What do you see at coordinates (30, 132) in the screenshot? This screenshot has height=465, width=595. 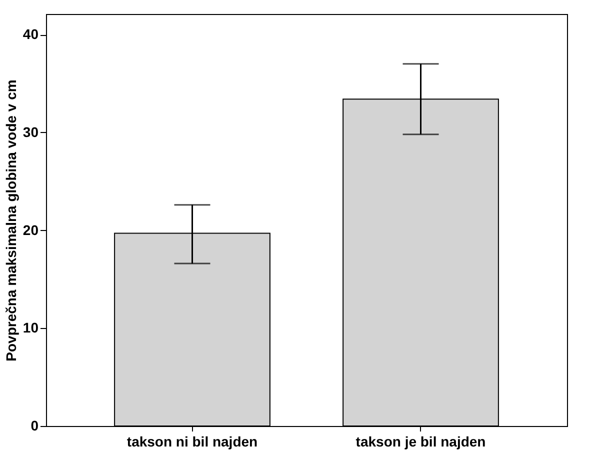 I see `y-tick-label: 30` at bounding box center [30, 132].